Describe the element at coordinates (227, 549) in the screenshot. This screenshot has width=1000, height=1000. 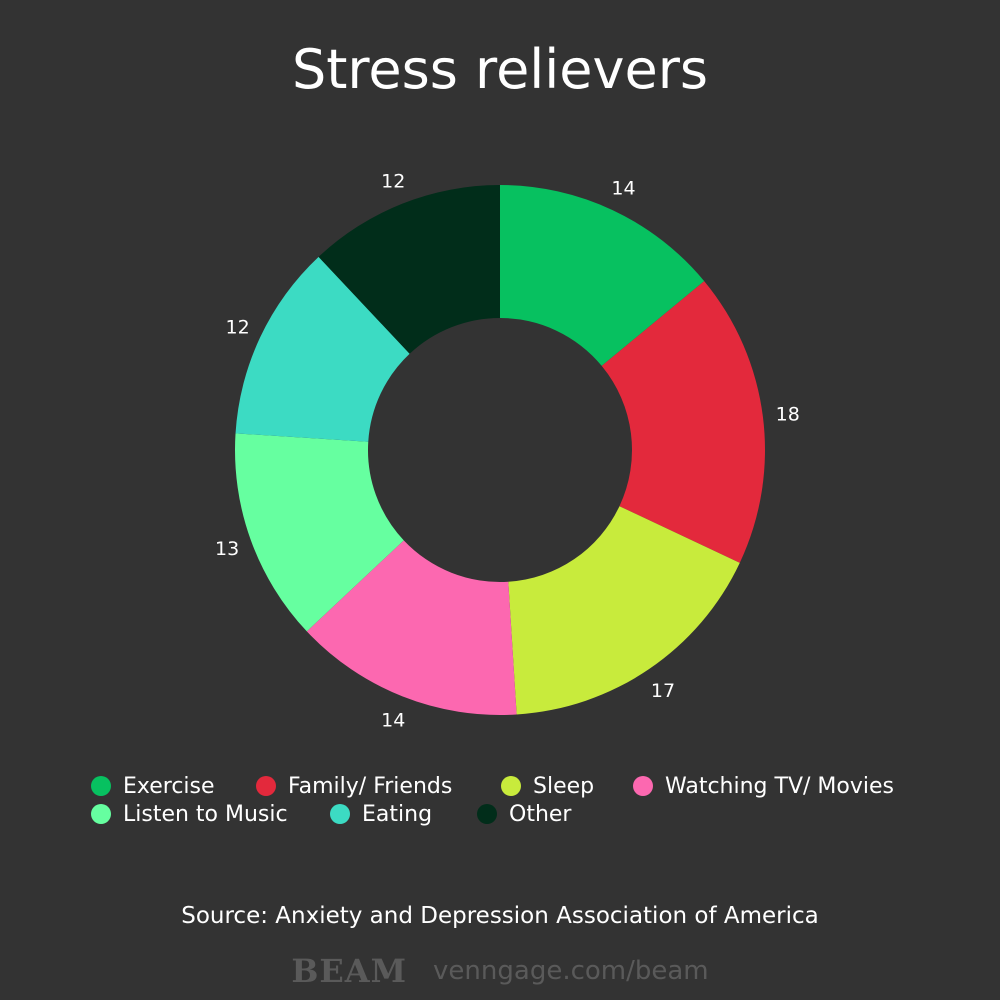
I see `data-label: 13` at that location.